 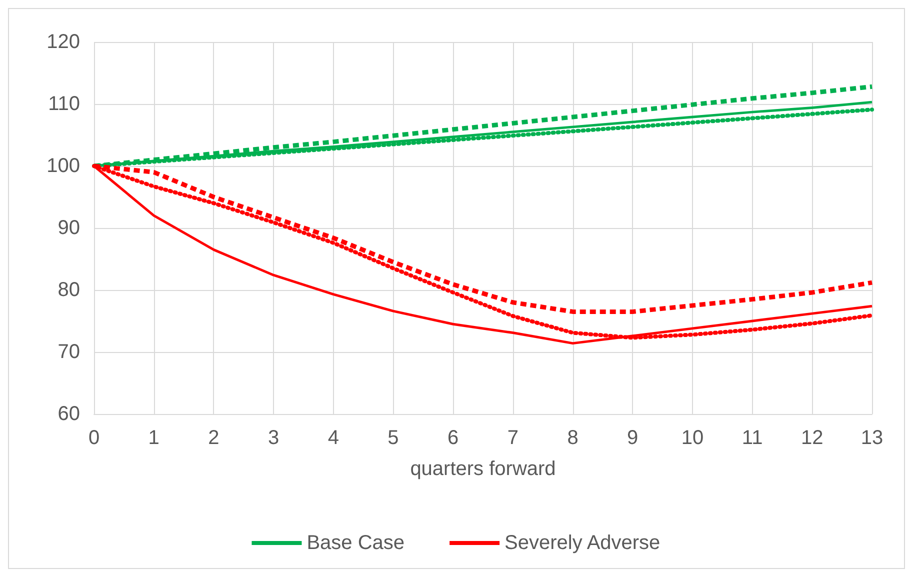 What do you see at coordinates (69, 352) in the screenshot?
I see `y-tick-label: 70` at bounding box center [69, 352].